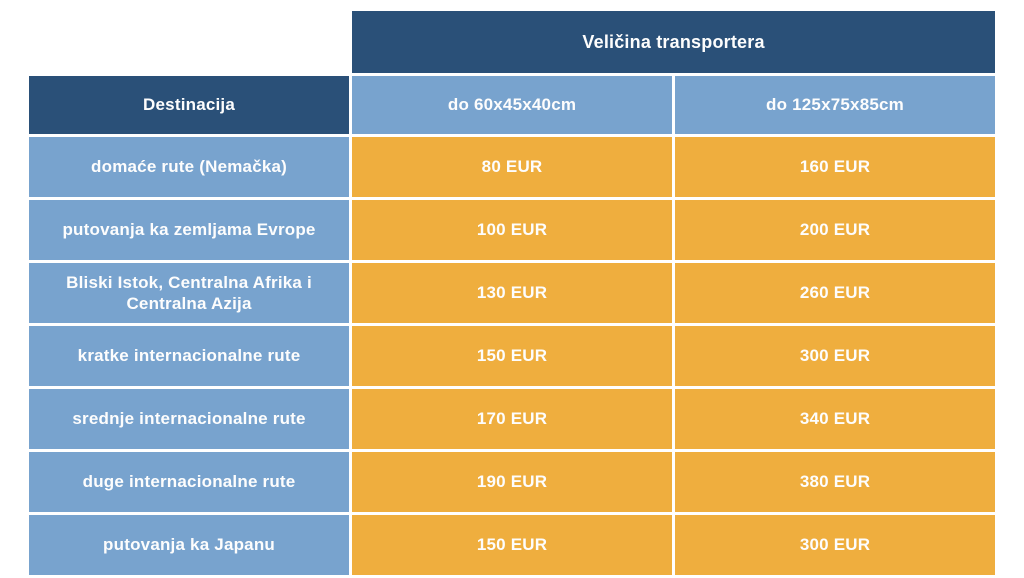  I want to click on destination-cell: domaće rute (Nemačka), so click(189, 167).